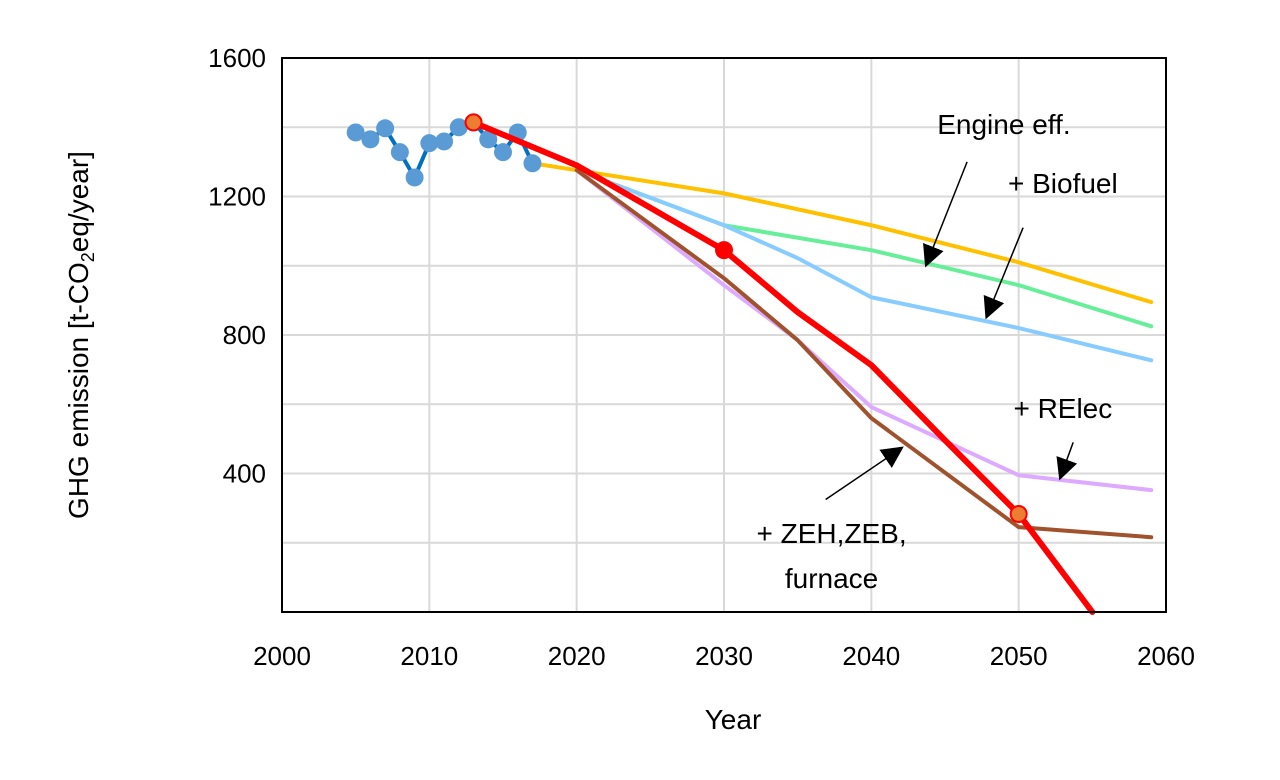  Describe the element at coordinates (1063, 183) in the screenshot. I see `annotation-label: + Biofuel` at that location.